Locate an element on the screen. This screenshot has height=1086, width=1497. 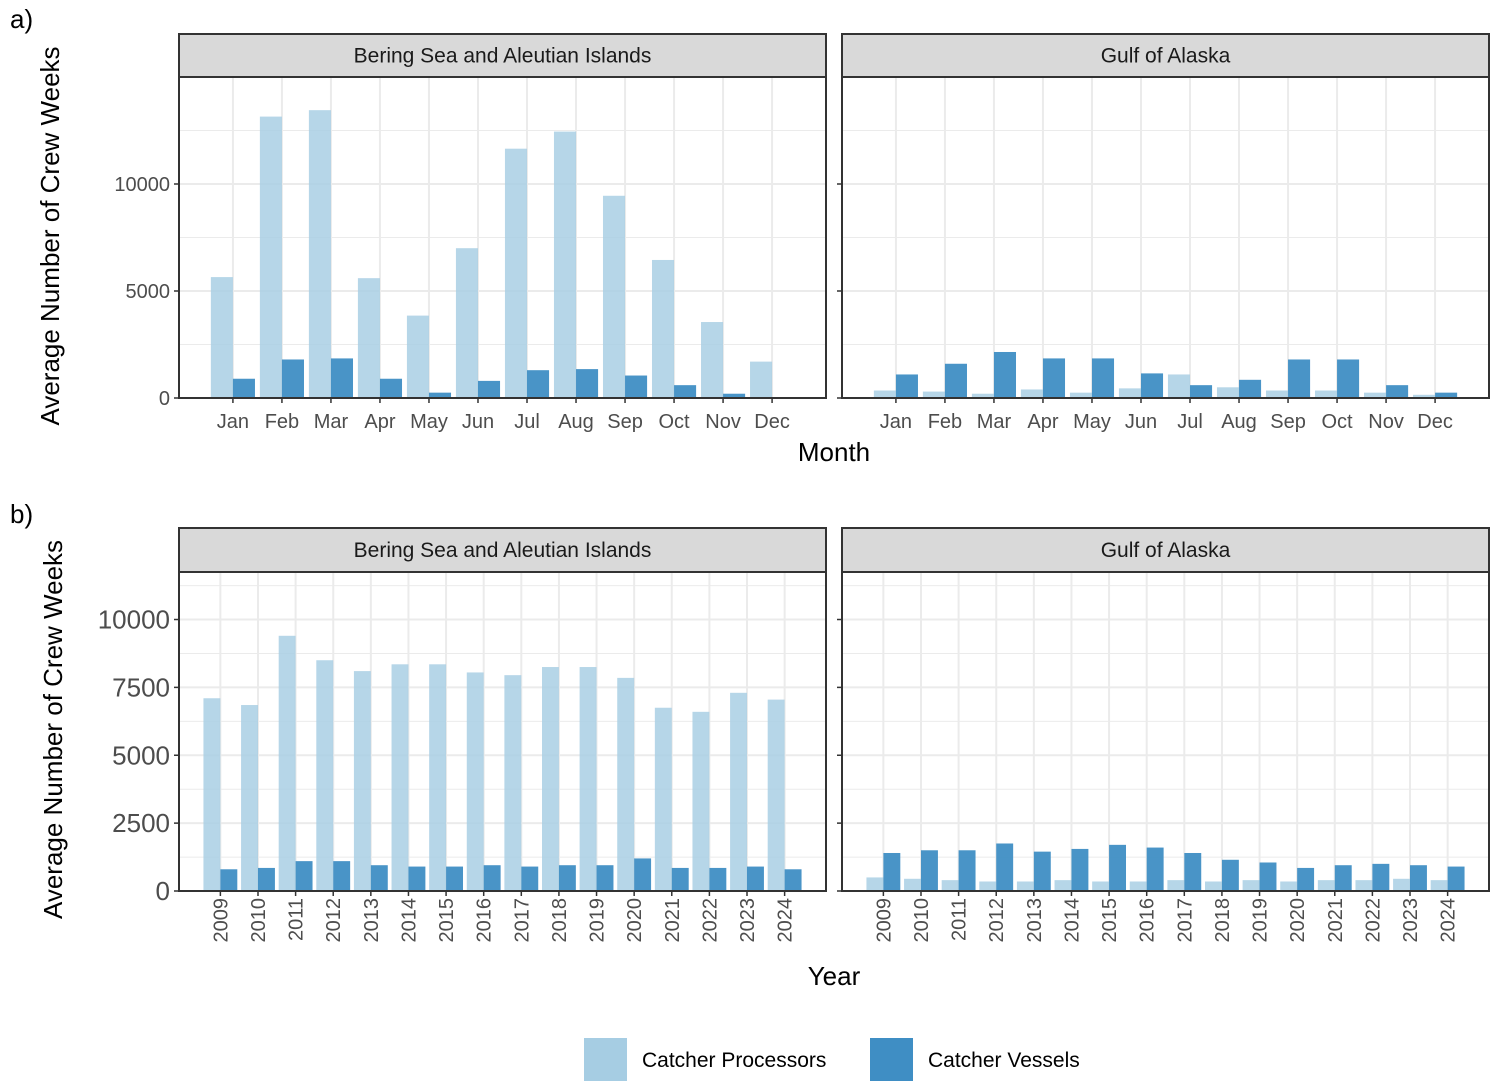
x-tick-label: 2020 is located at coordinates (635, 920).